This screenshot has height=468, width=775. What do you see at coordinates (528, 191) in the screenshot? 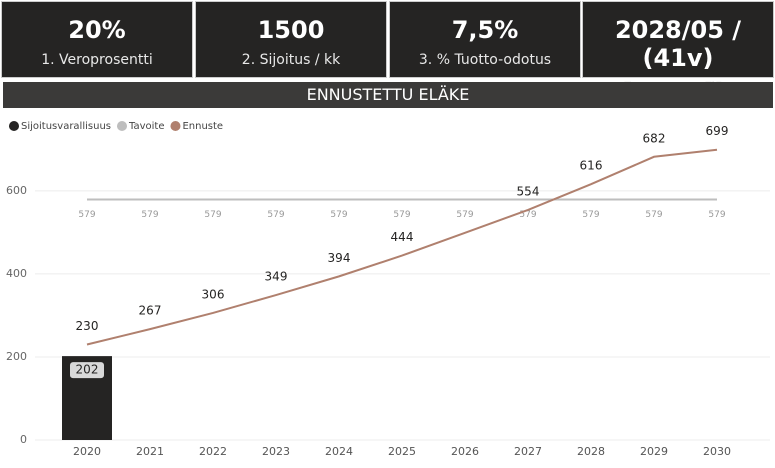
I see `data-label: 554` at bounding box center [528, 191].